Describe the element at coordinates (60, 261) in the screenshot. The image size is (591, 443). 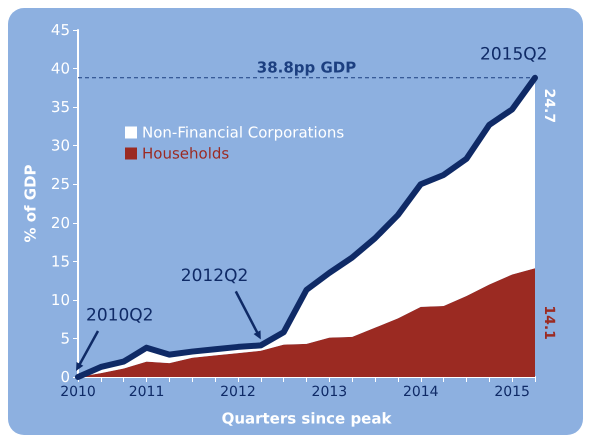
I see `y-tick-label: 15` at that location.